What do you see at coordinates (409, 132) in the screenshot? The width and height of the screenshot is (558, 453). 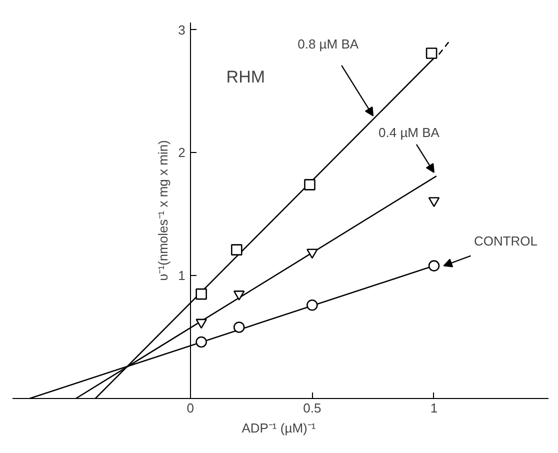 I see `annotation: 0.4 µM BA` at bounding box center [409, 132].